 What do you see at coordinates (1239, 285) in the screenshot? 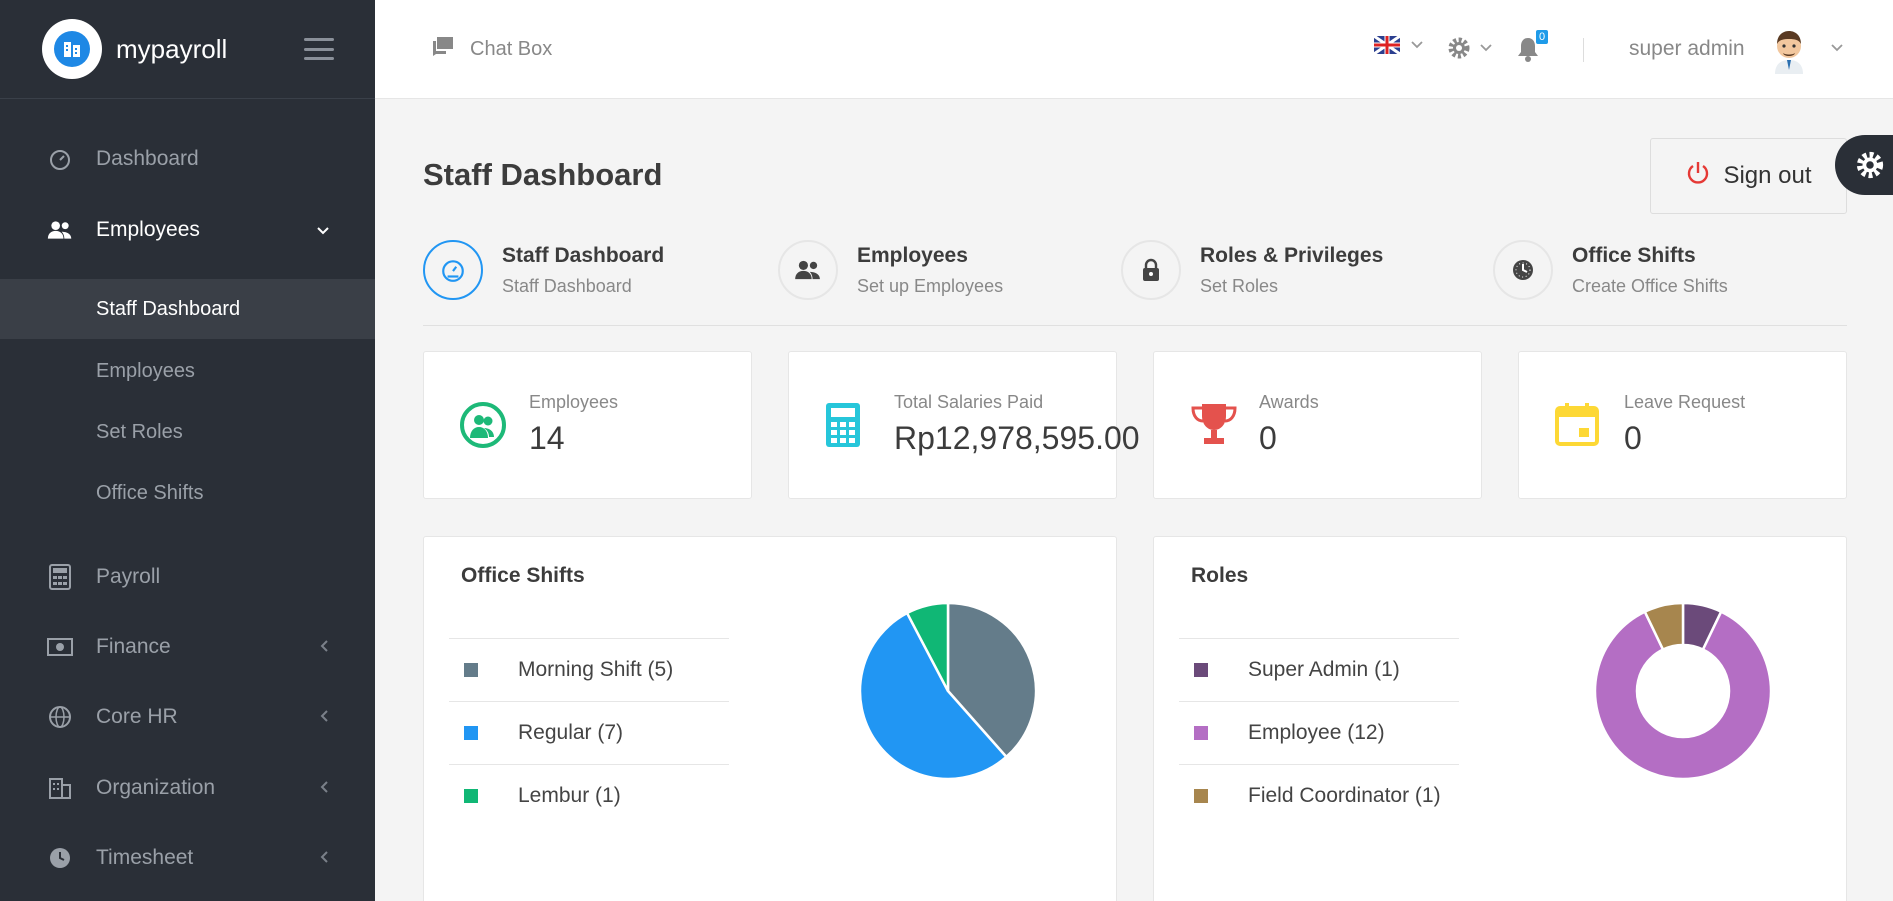
I see `quick-link-subtitle: Set Roles` at bounding box center [1239, 285].